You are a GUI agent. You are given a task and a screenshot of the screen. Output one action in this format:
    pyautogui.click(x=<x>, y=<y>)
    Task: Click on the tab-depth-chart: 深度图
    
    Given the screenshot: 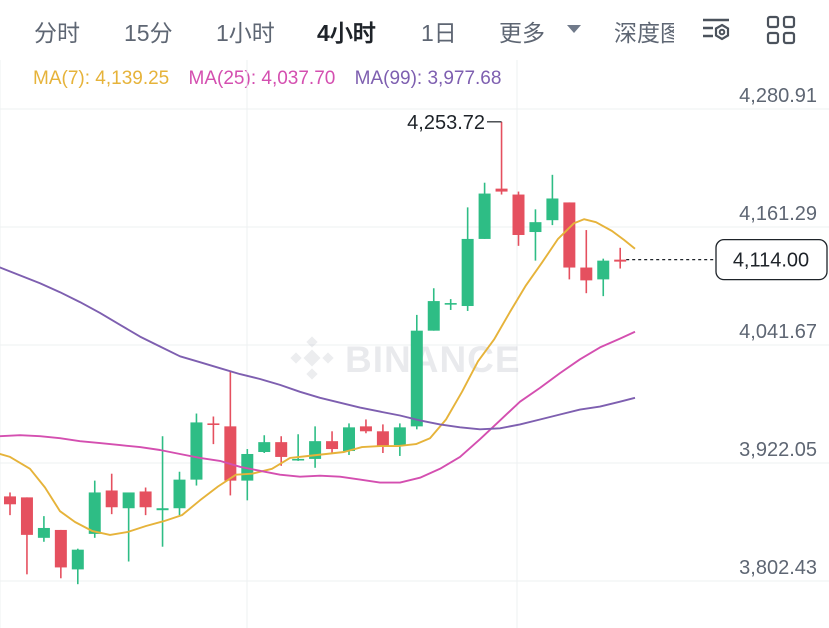 What is the action you would take?
    pyautogui.click(x=644, y=33)
    